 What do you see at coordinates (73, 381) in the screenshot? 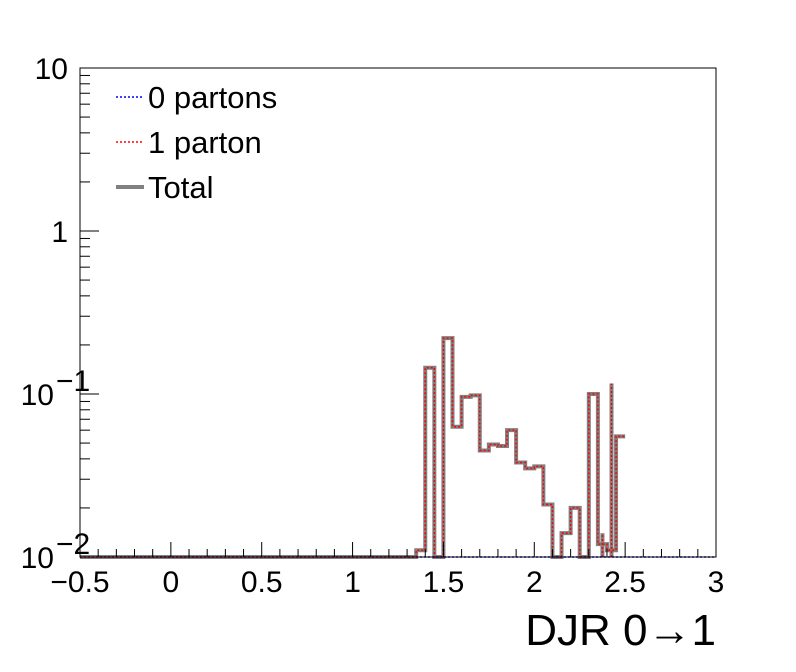
I see `y-tick-exponent: −1` at bounding box center [73, 381].